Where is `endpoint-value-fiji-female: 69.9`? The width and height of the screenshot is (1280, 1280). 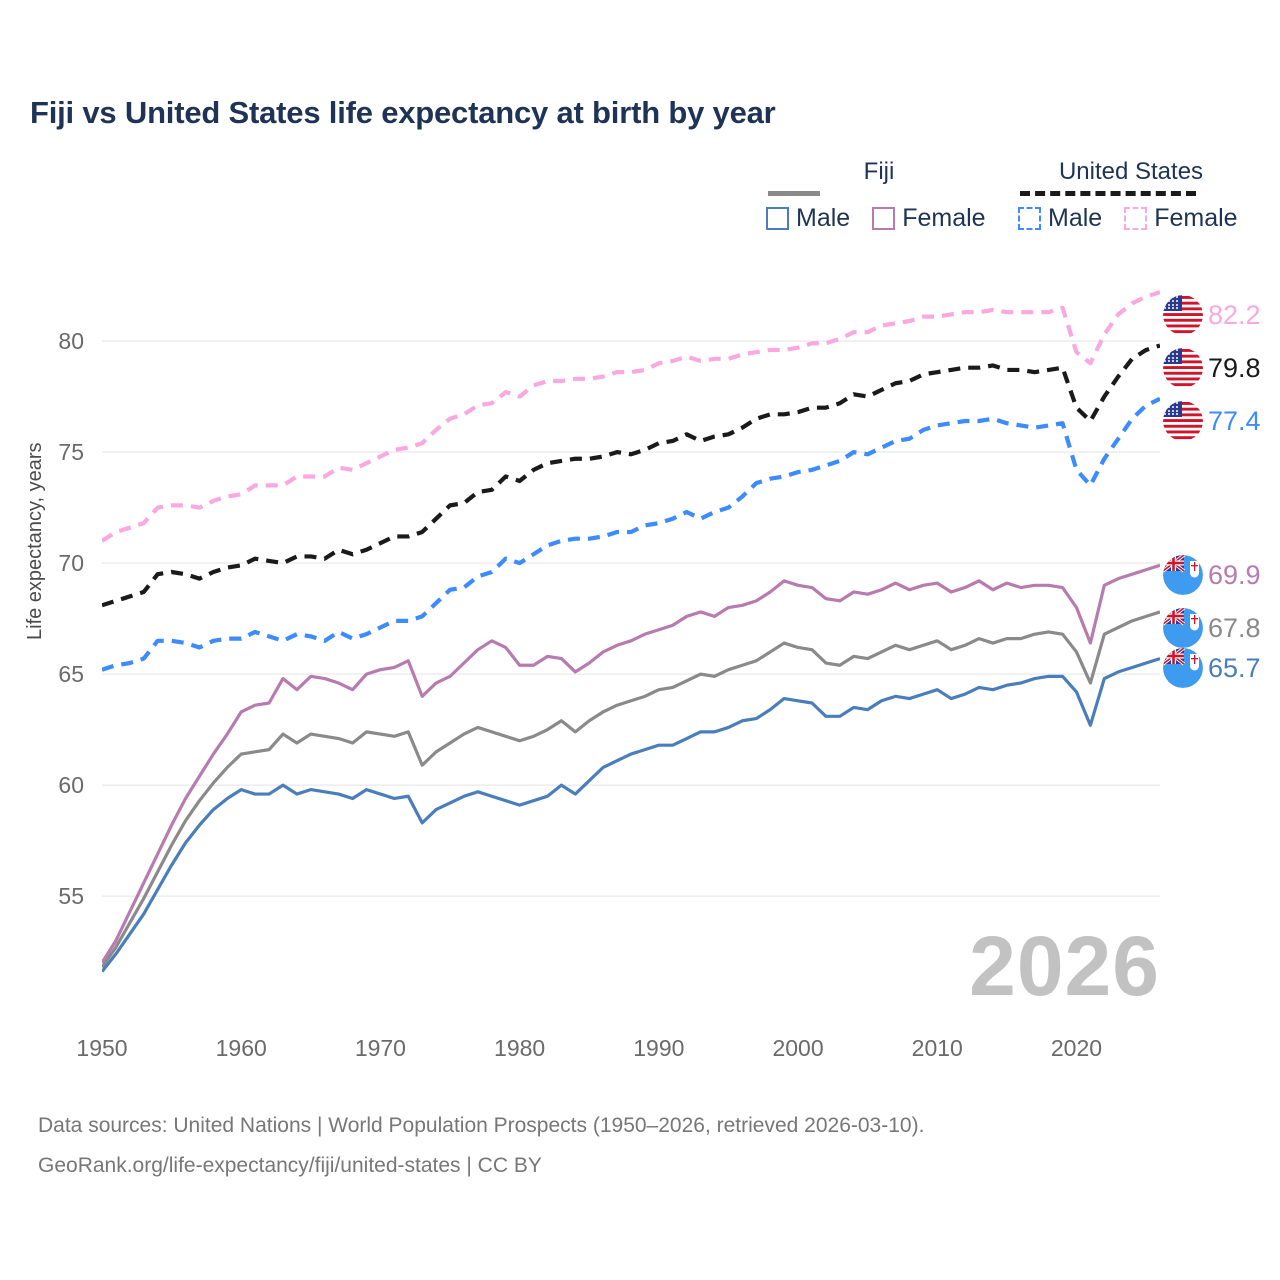 endpoint-value-fiji-female: 69.9 is located at coordinates (1234, 574).